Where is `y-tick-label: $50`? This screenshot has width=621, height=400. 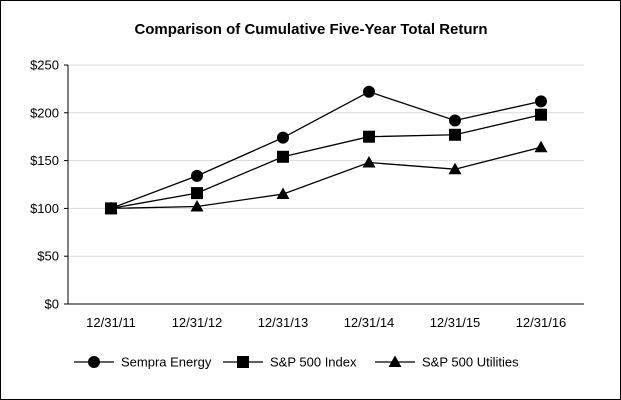
y-tick-label: $50 is located at coordinates (48, 256).